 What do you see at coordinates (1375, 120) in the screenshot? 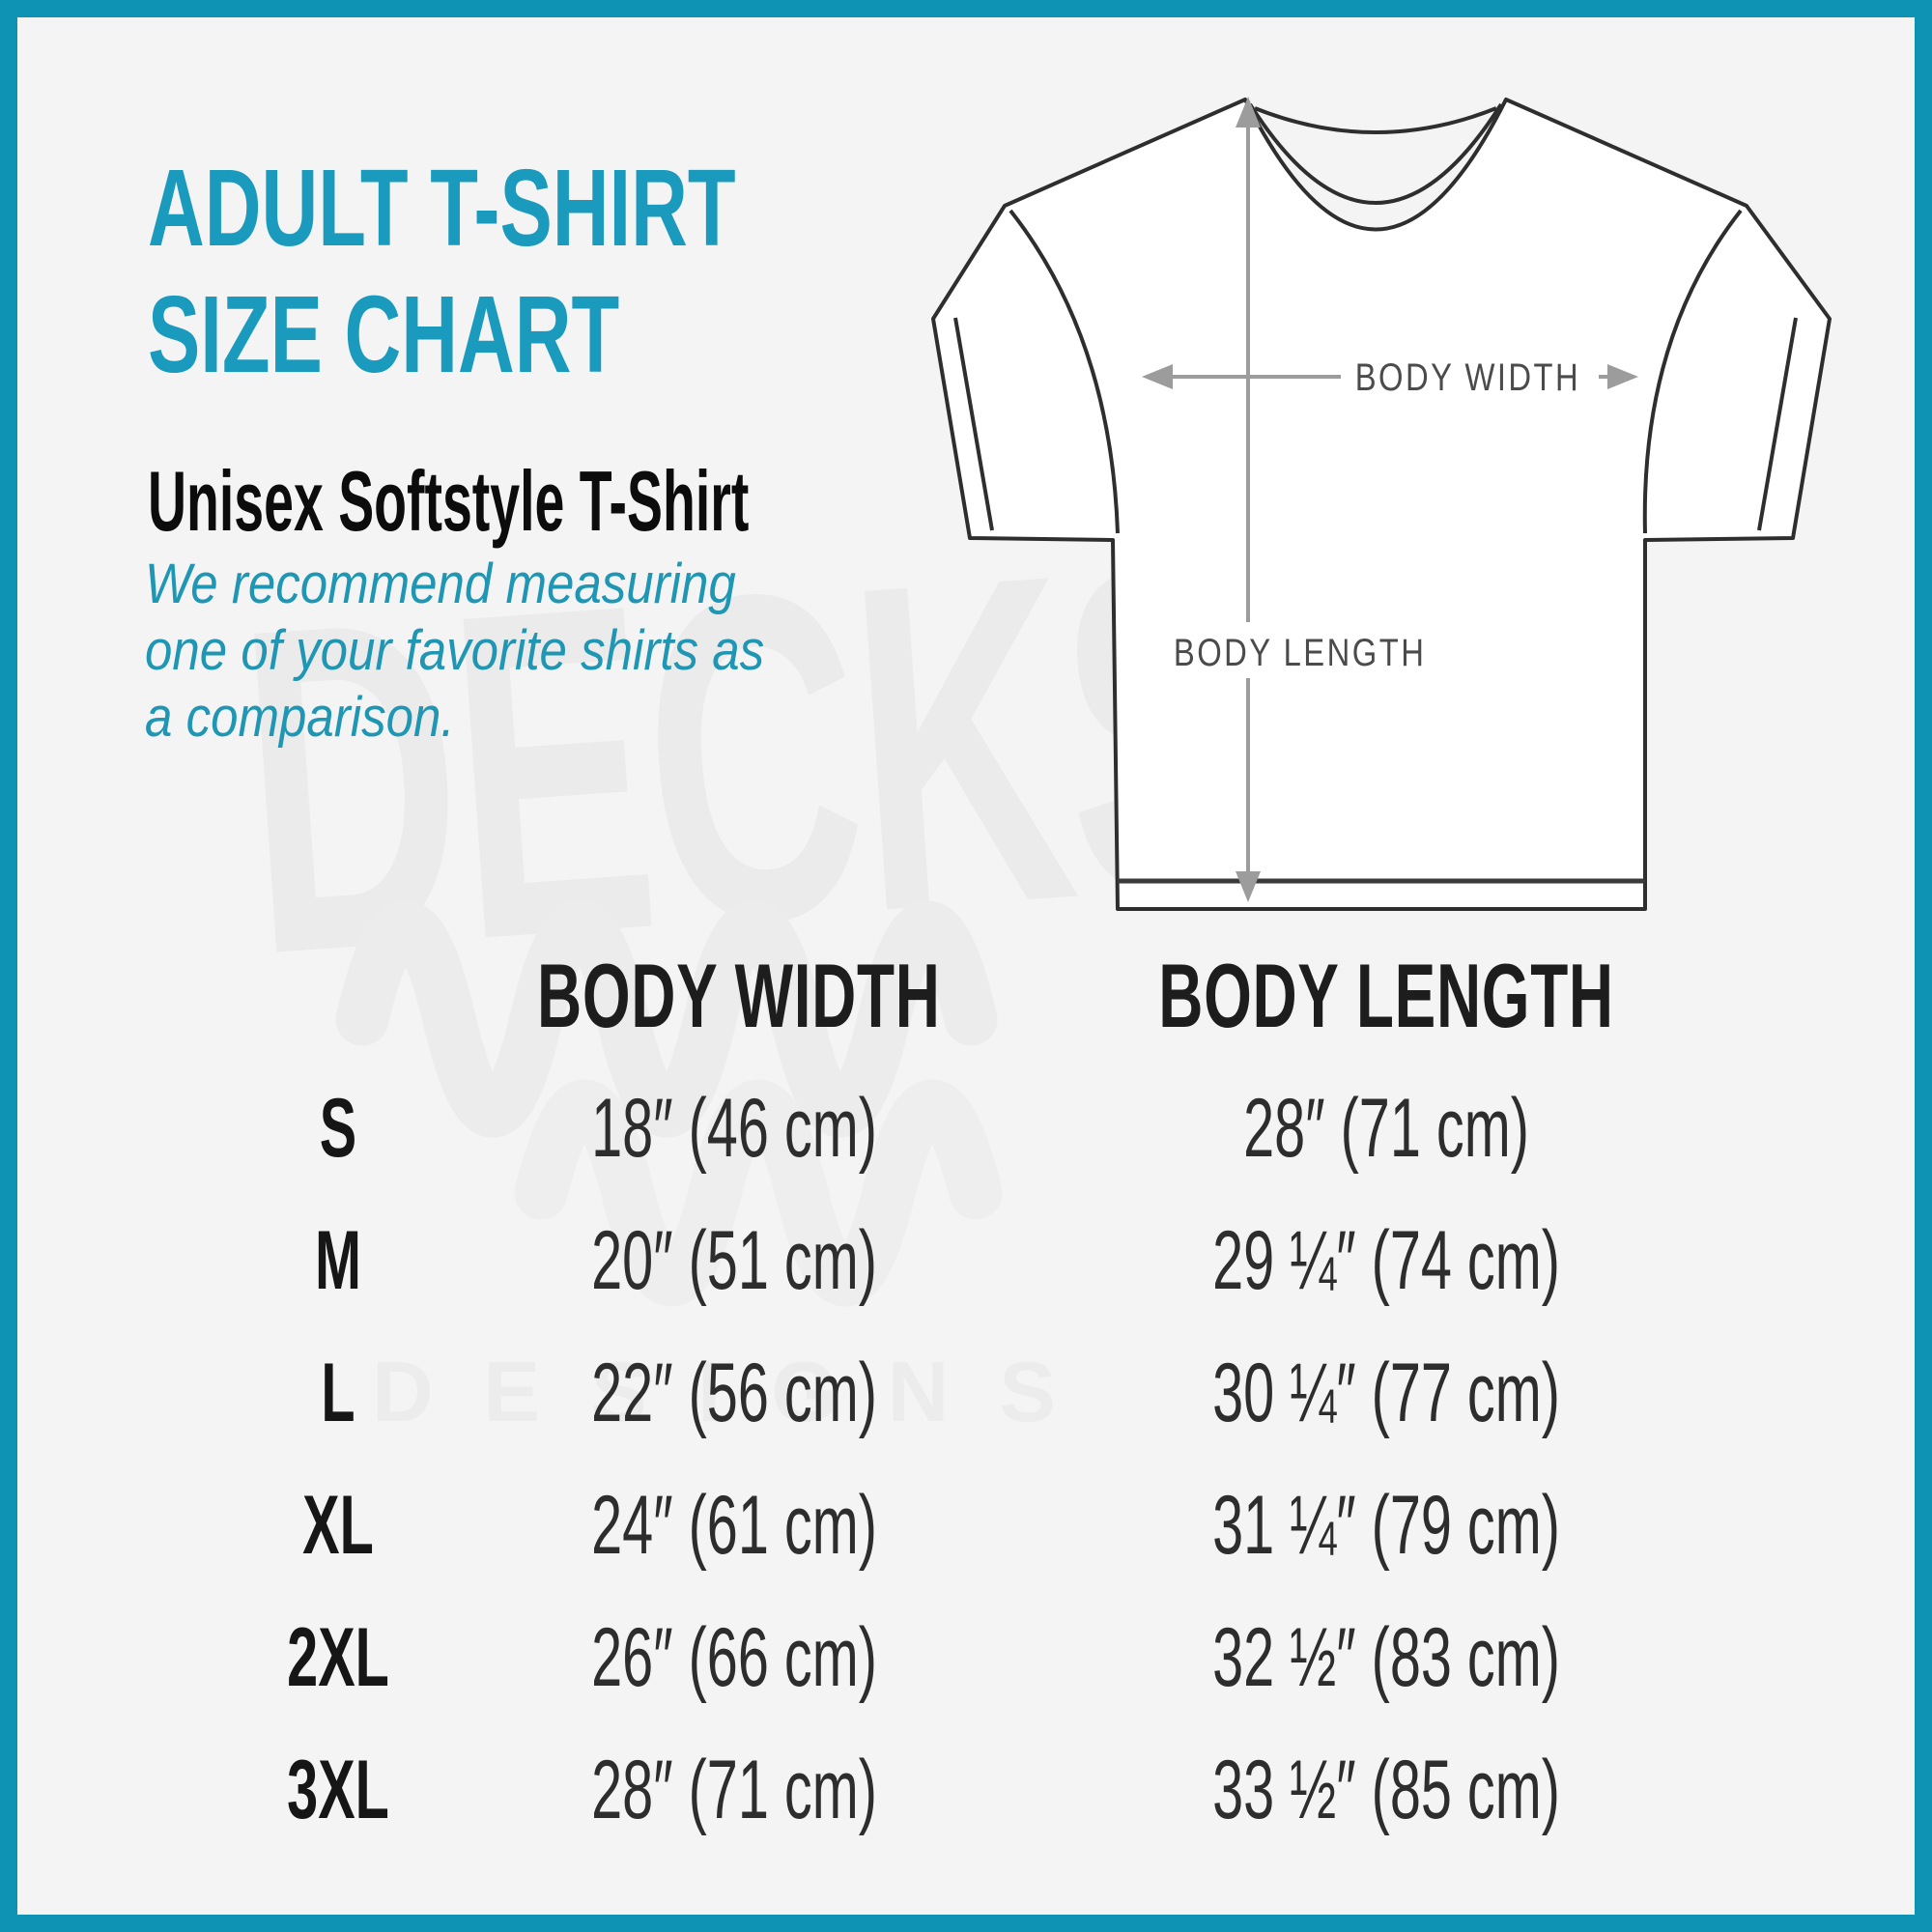
I see `collar-back-arc` at bounding box center [1375, 120].